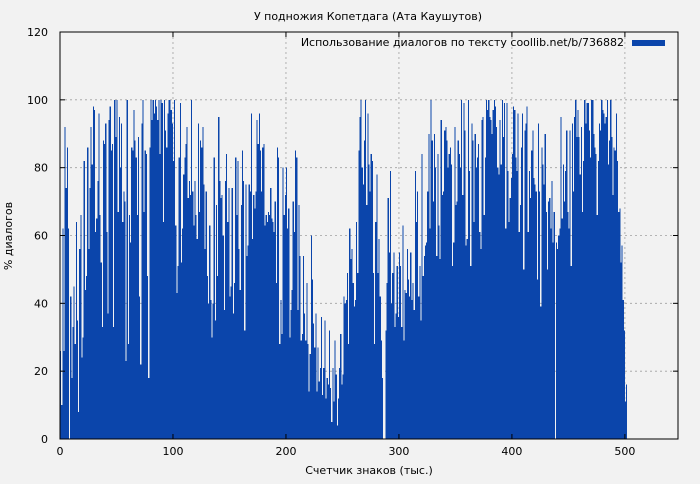  I want to click on y-tick-label: 40, so click(41, 303).